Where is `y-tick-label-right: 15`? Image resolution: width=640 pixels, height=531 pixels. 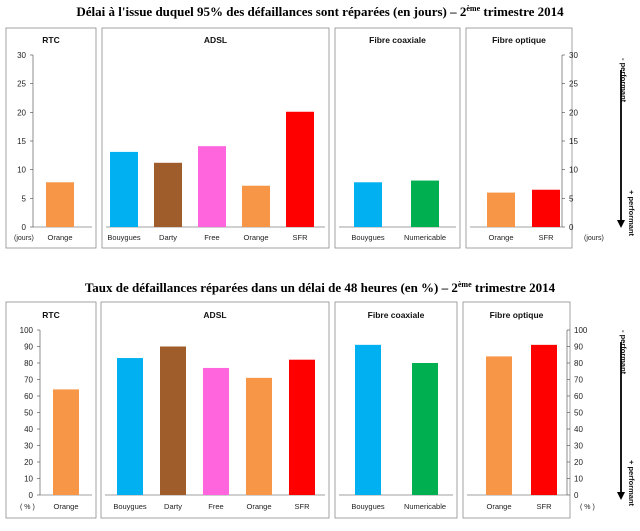 y-tick-label-right: 15 is located at coordinates (573, 141).